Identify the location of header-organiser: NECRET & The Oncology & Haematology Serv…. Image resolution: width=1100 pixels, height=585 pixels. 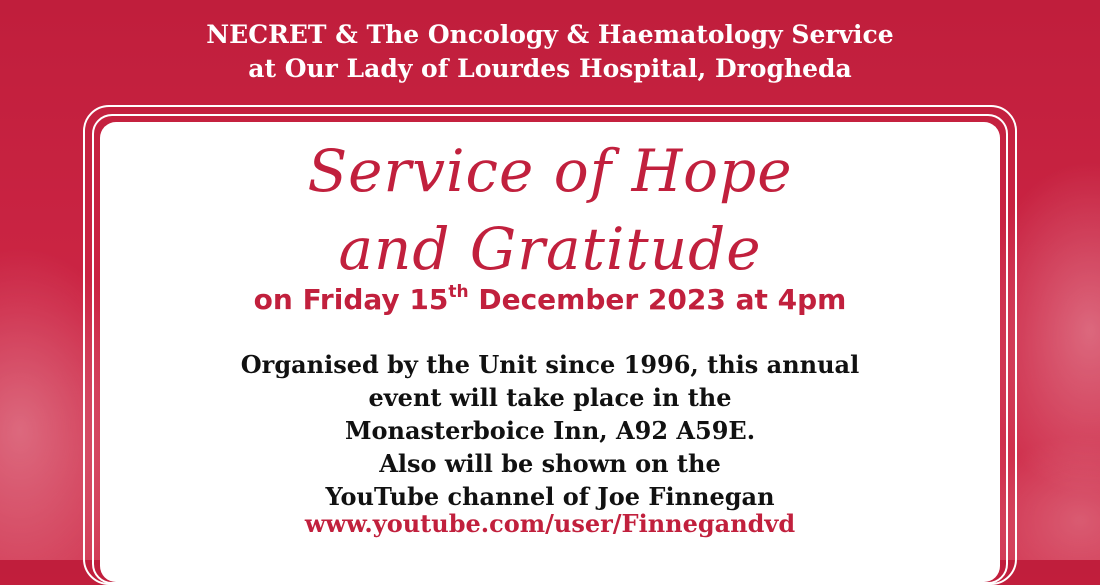
(550, 52).